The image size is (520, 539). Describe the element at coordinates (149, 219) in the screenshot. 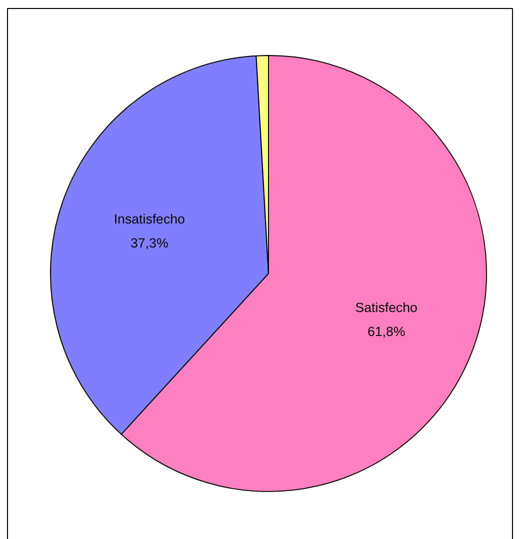

I see `slice-label: Insatisfecho` at that location.